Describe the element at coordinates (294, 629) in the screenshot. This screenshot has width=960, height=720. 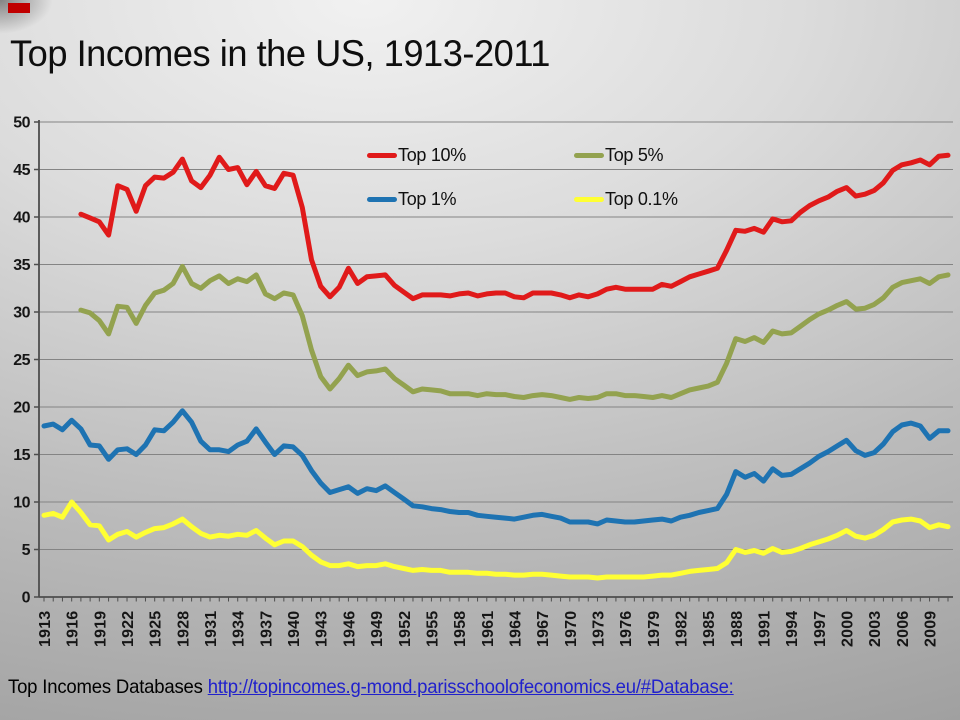
I see `svg-text: 1940` at that location.